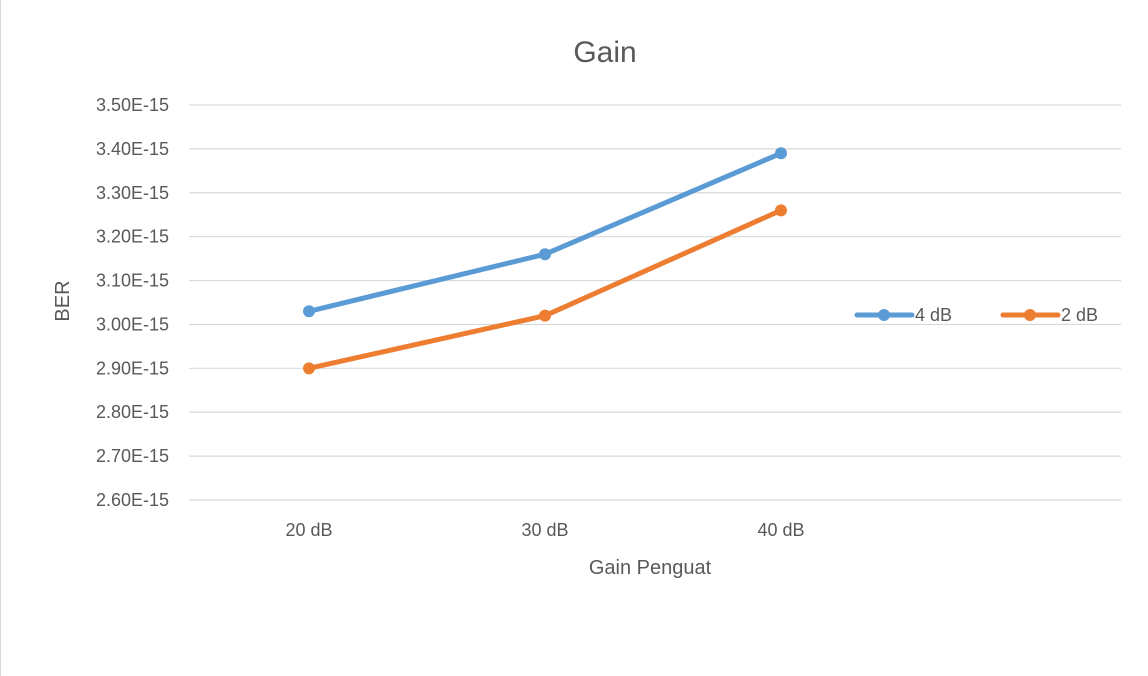 The image size is (1148, 676). I want to click on y-axis-label: BER, so click(63, 300).